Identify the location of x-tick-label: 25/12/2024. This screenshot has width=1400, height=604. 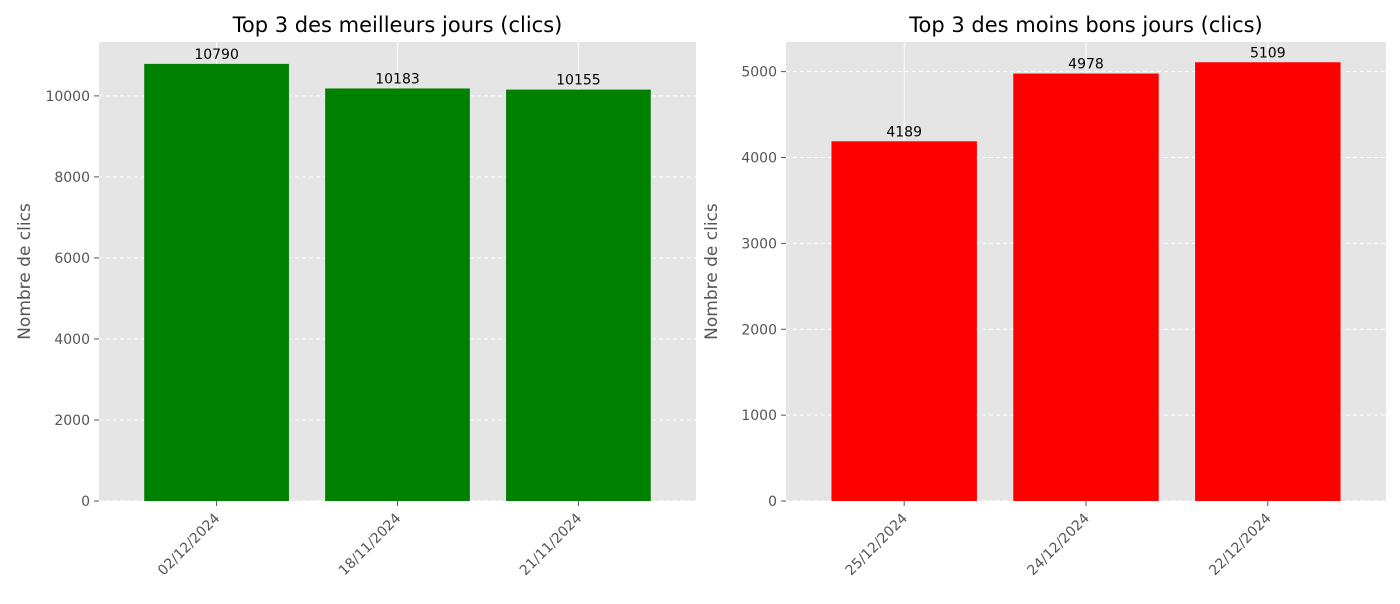
(877, 544).